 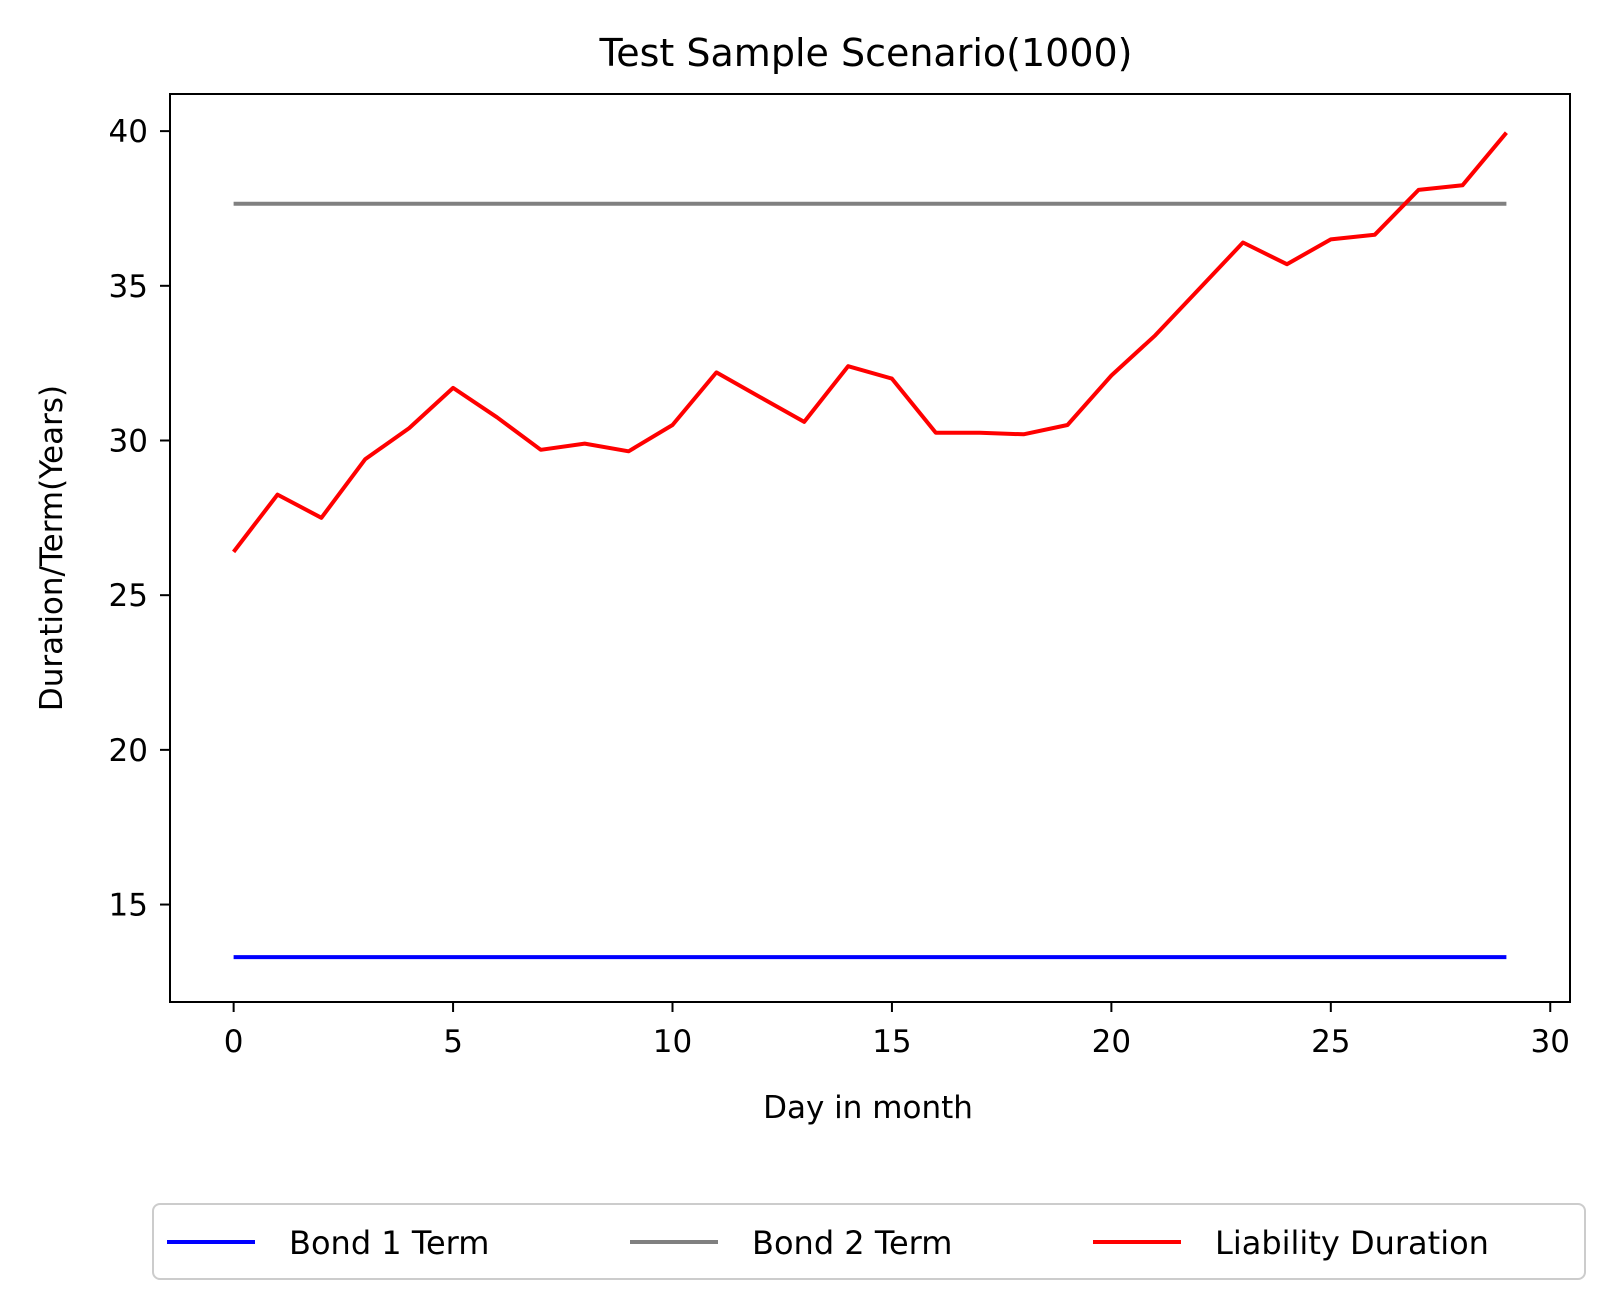 What do you see at coordinates (128, 596) in the screenshot?
I see `y-tick-label: 25` at bounding box center [128, 596].